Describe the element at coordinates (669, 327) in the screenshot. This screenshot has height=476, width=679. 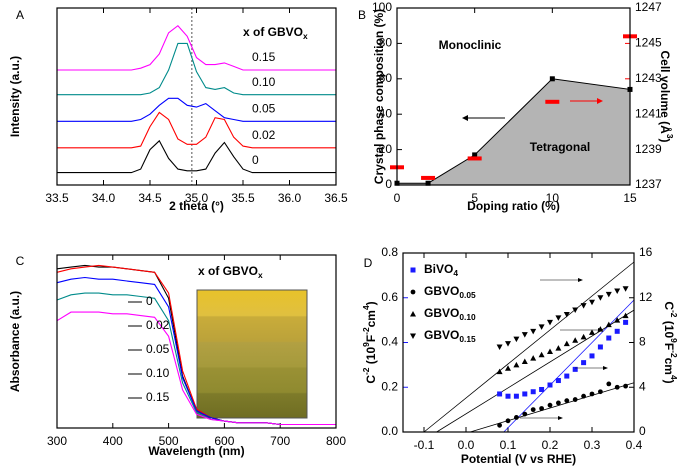
I see `y2-axis-label-part: (10` at that location.